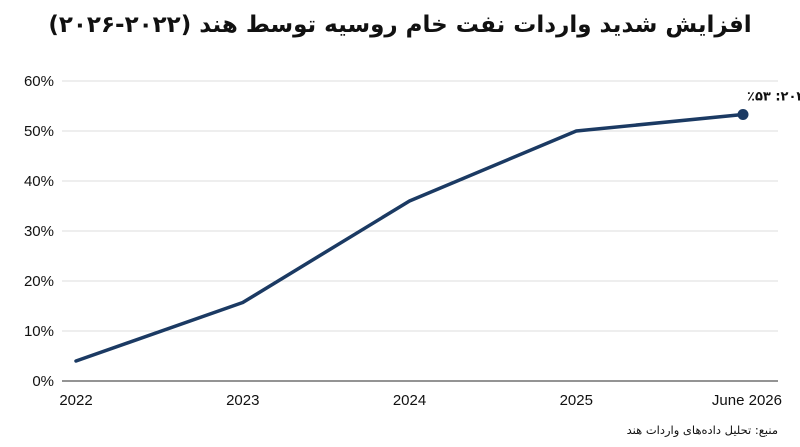 The height and width of the screenshot is (447, 800). Describe the element at coordinates (773, 97) in the screenshot. I see `peak-annotation: اوج ژوئن ۲۰۲۶: ۵۳٪` at that location.